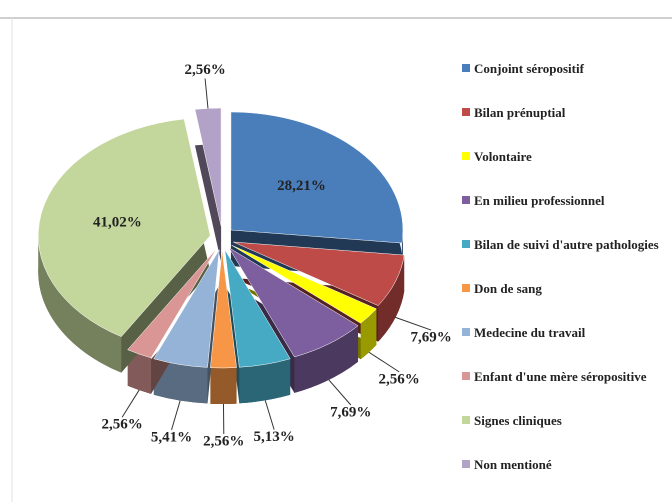  I want to click on legend-label: Enfant d'une mère séropositive, so click(560, 376).